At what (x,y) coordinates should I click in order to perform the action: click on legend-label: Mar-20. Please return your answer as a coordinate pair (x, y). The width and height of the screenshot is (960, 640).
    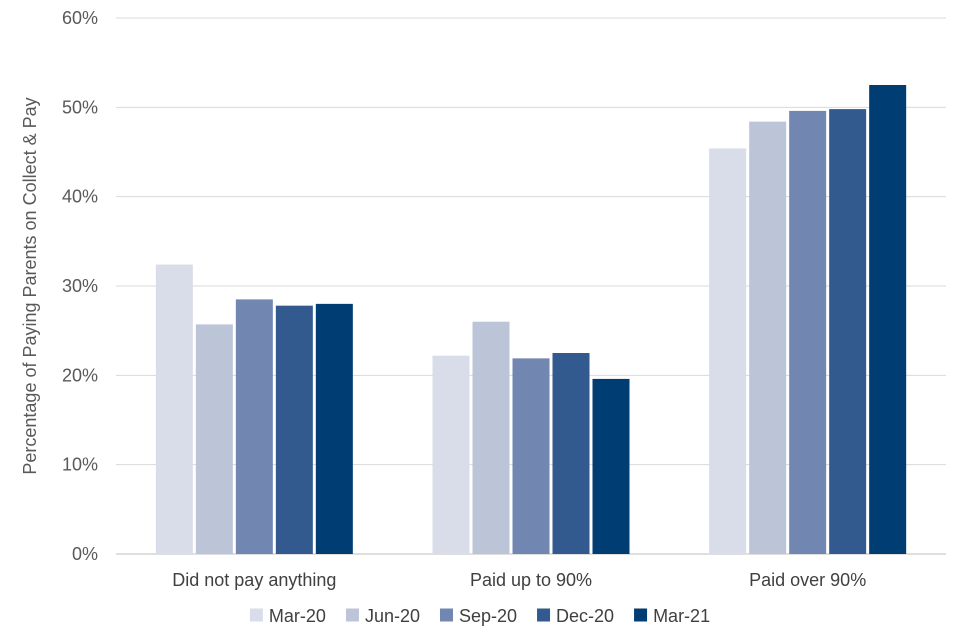
    Looking at the image, I should click on (297, 616).